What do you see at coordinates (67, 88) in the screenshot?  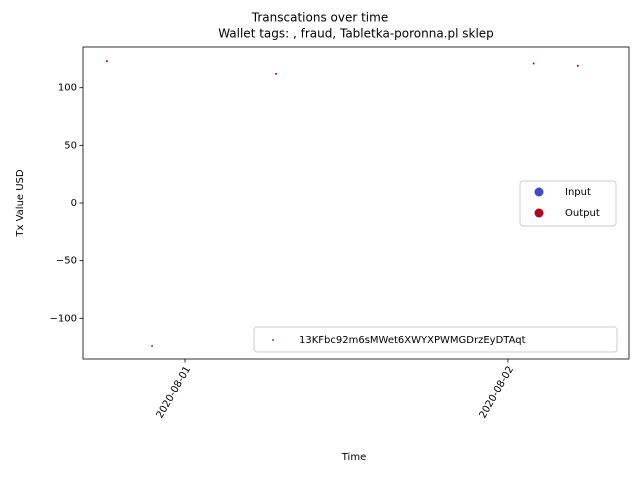 I see `y-tick-label: 100` at bounding box center [67, 88].